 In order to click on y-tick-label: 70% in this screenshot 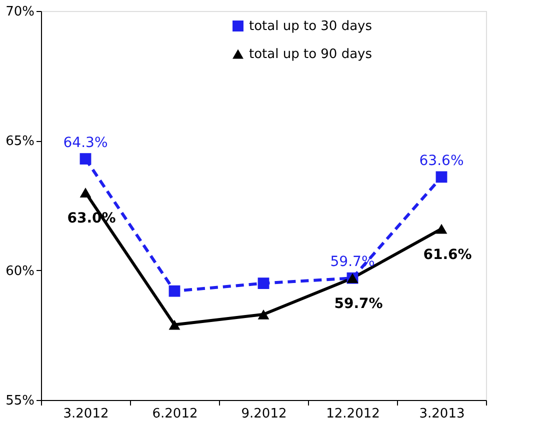, I will do `click(20, 12)`.